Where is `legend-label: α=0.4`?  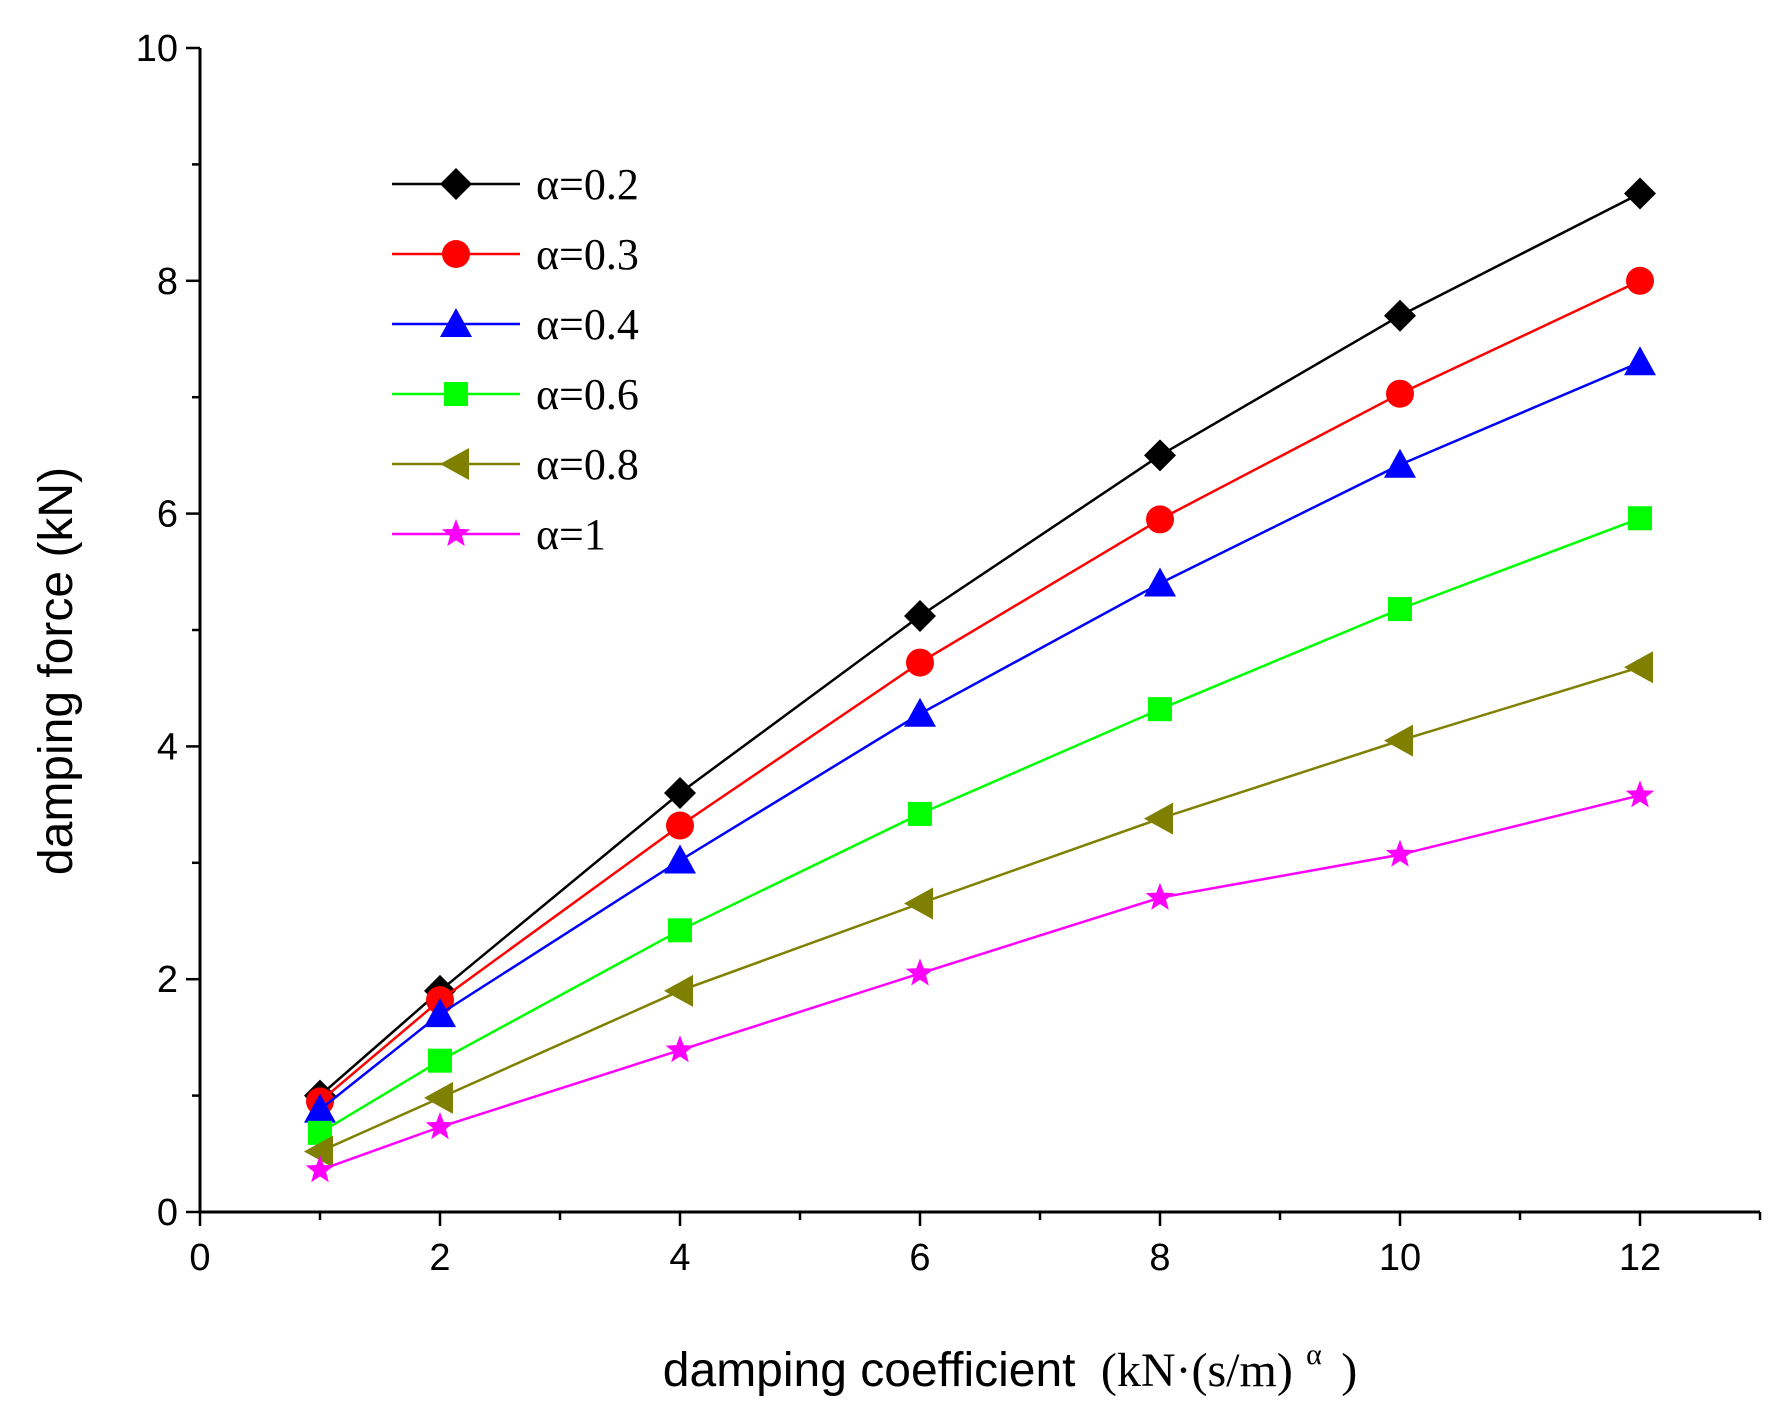
legend-label: α=0.4 is located at coordinates (587, 324).